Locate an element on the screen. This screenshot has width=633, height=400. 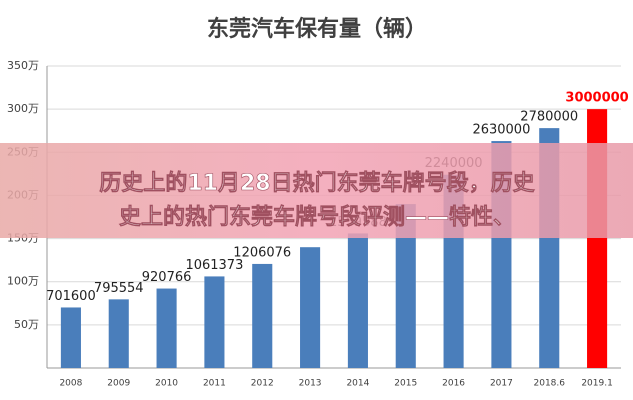
x-tick-label: 2009 is located at coordinates (118, 384).